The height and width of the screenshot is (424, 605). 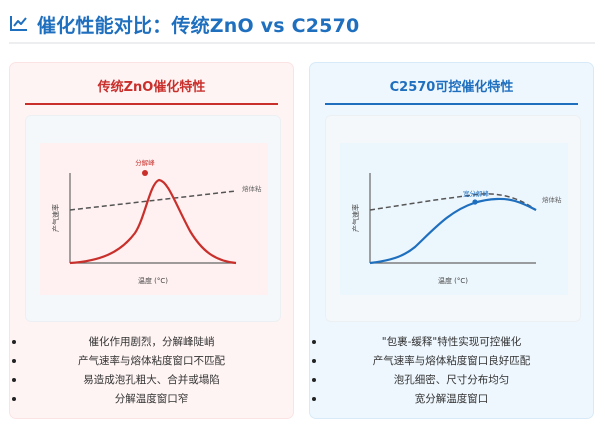 I want to click on card-title: 传统ZnO催化特性, so click(x=151, y=90).